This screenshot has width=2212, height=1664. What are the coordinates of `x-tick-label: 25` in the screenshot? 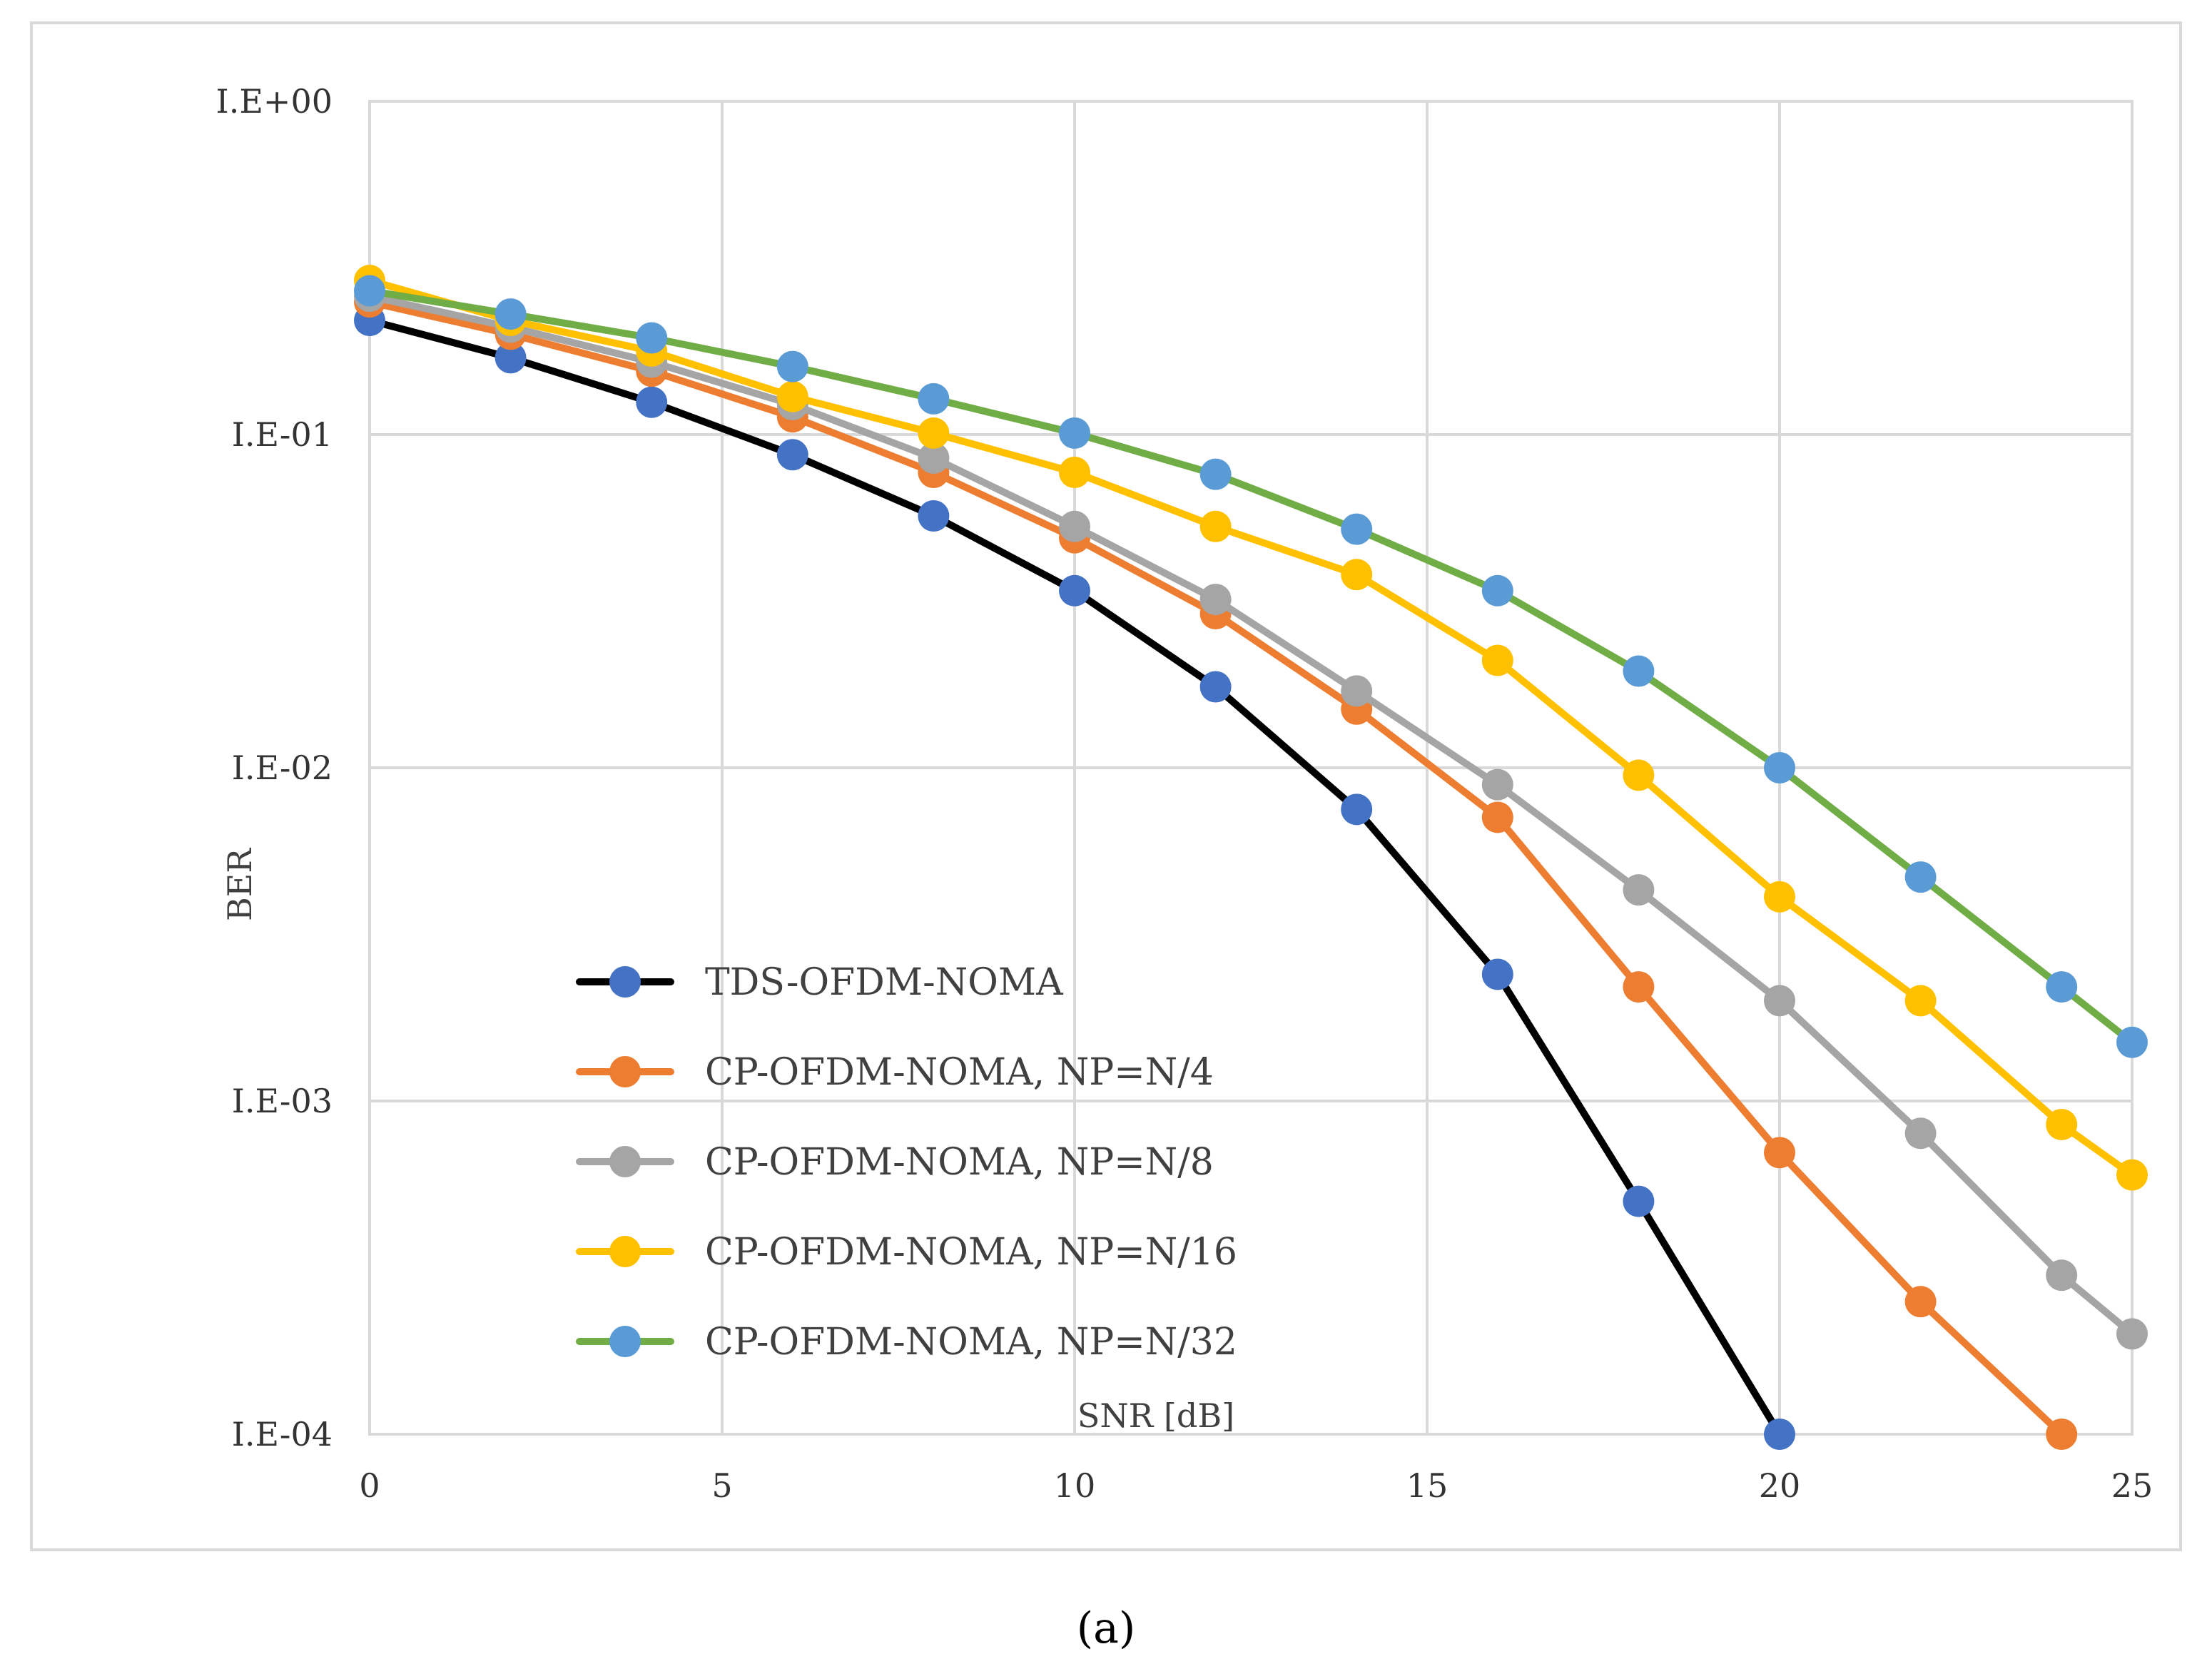 It's located at (2132, 1486).